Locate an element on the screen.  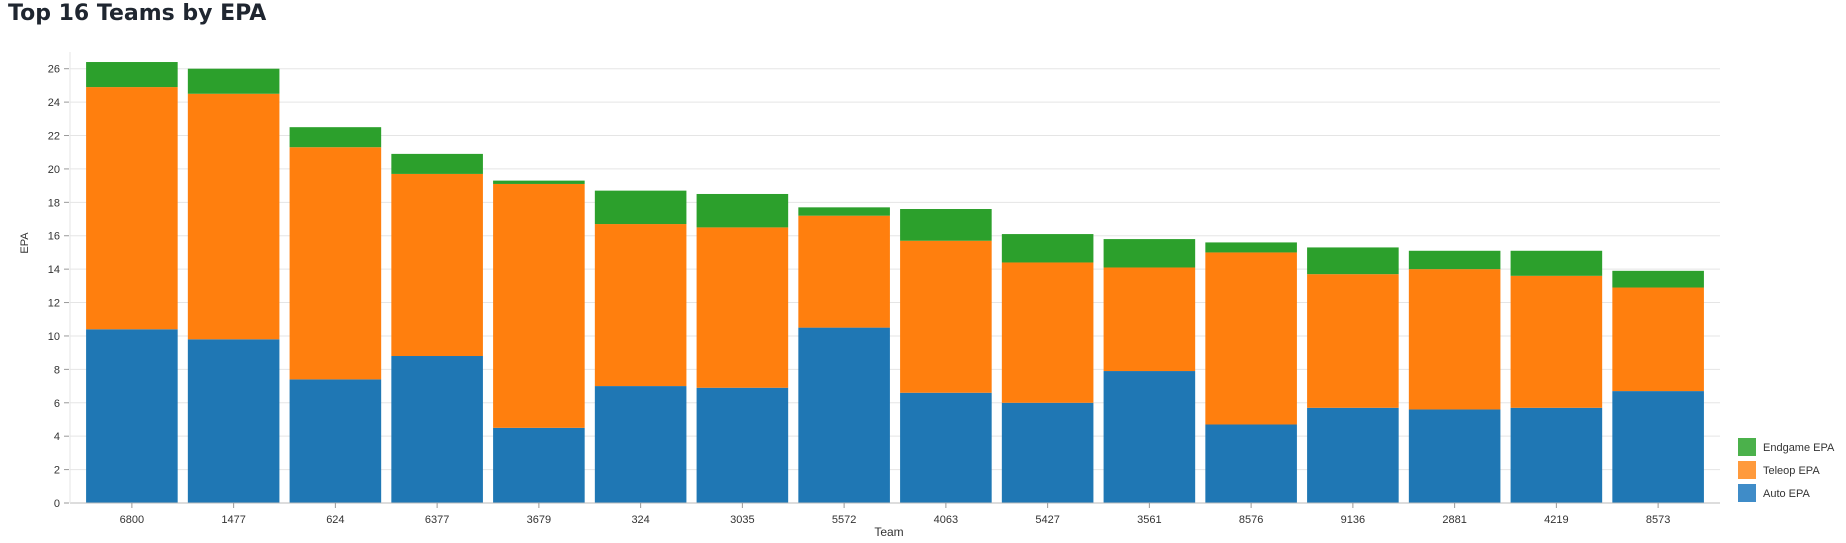
y-tick-label: 16 is located at coordinates (54, 237).